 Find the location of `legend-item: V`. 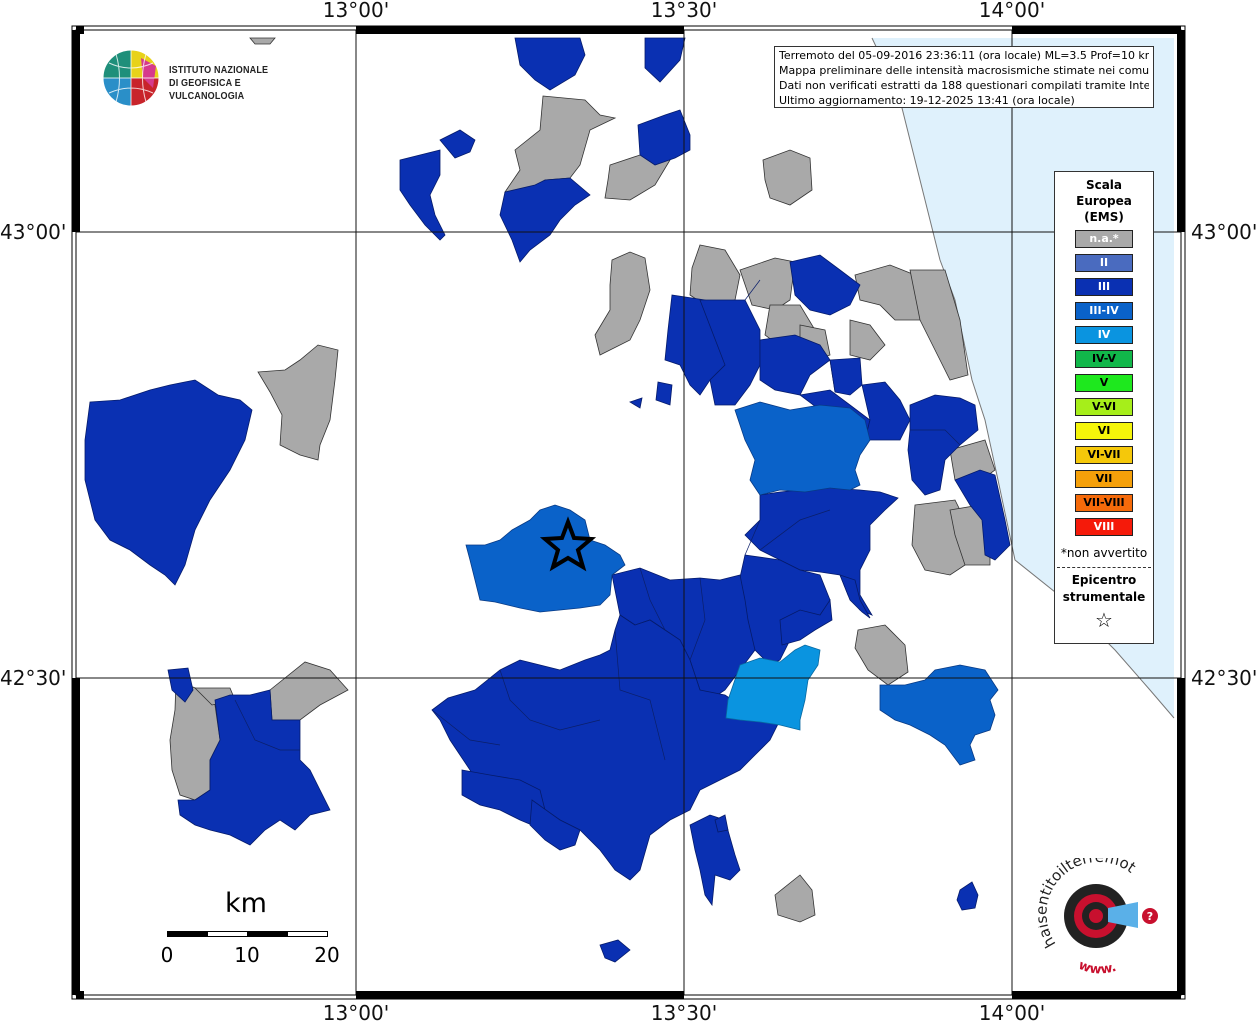

legend-item: V is located at coordinates (1104, 383).